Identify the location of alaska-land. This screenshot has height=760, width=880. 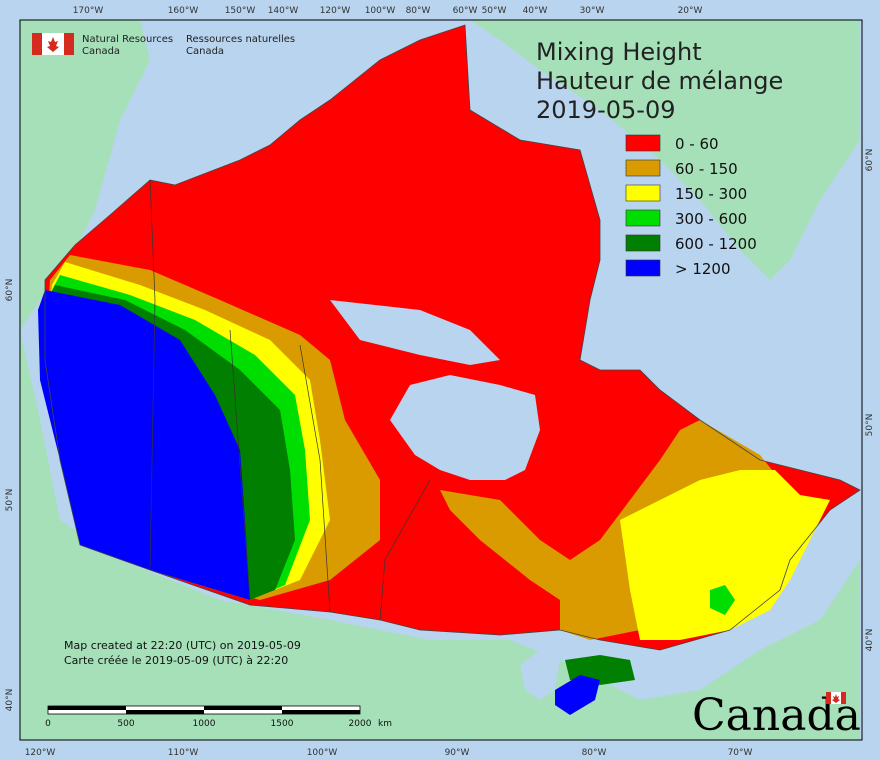
(85, 175).